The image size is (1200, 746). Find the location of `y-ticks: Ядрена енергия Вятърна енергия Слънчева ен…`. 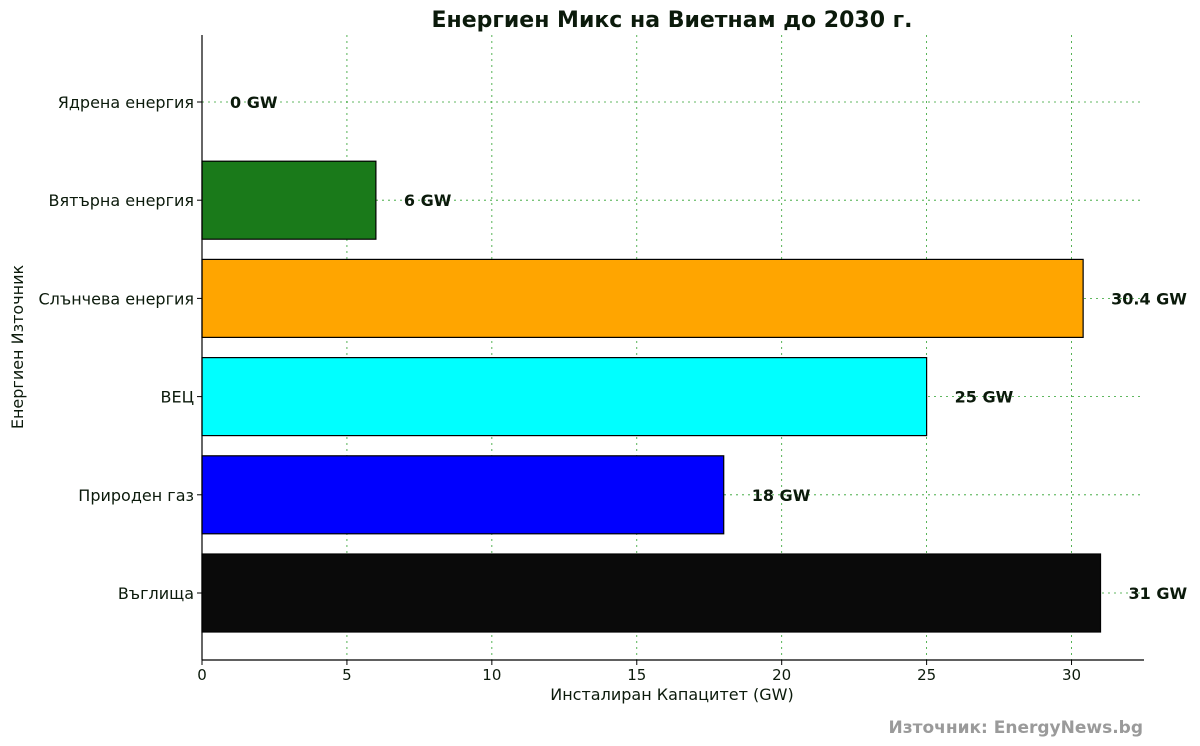

y-ticks: Ядрена енергия Вятърна енергия Слънчева ен… is located at coordinates (120, 348).